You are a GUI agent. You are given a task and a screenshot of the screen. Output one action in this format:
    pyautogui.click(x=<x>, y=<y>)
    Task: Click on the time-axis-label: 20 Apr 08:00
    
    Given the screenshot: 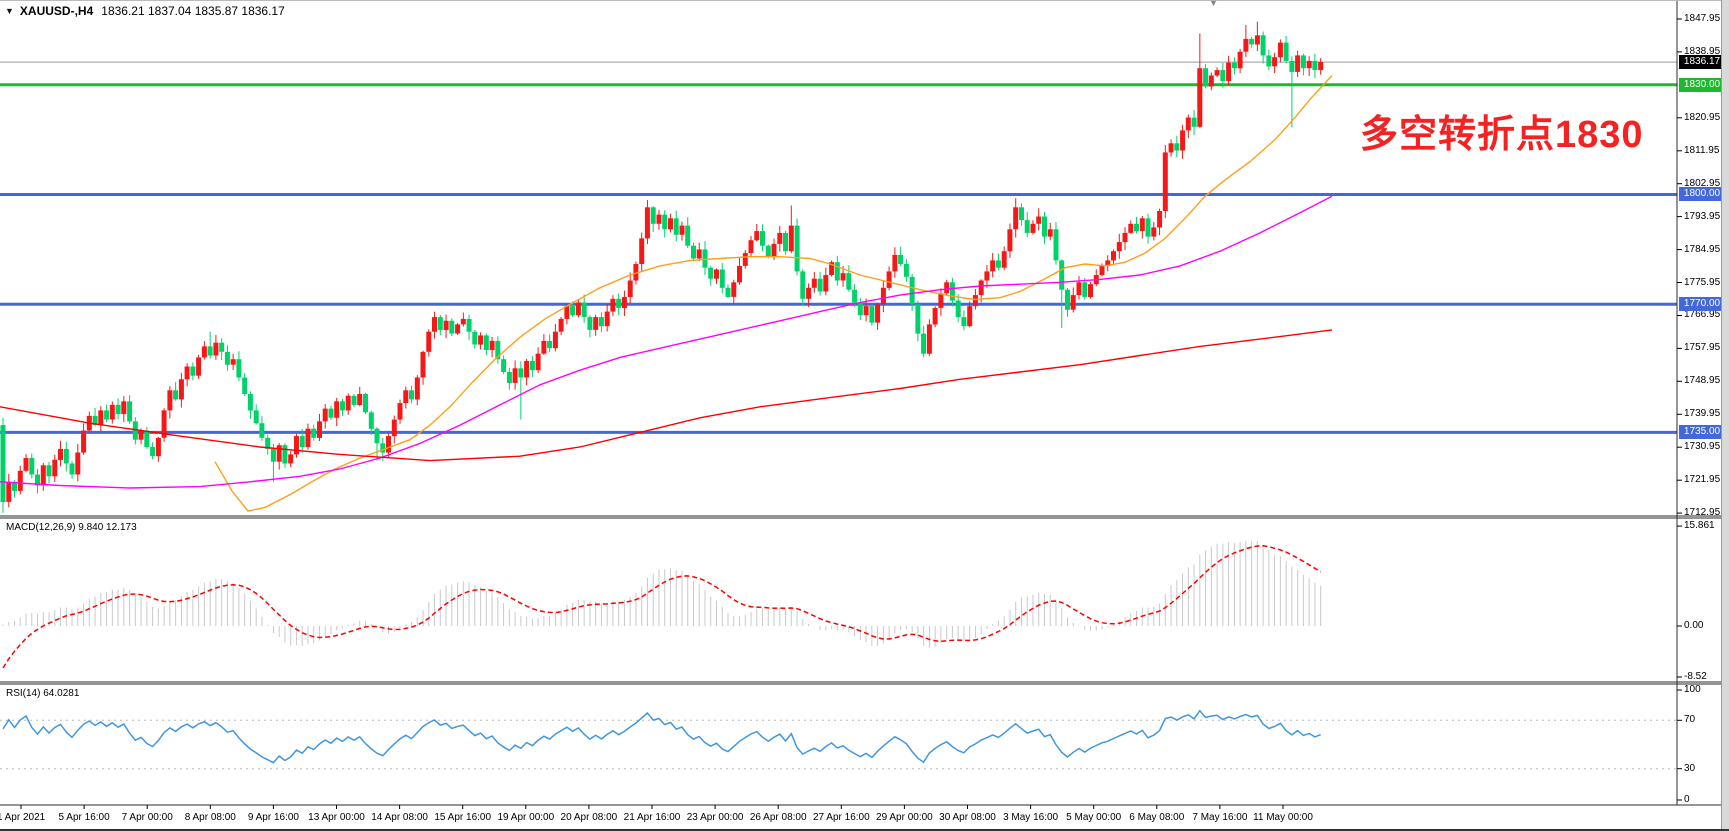 What is the action you would take?
    pyautogui.click(x=589, y=817)
    